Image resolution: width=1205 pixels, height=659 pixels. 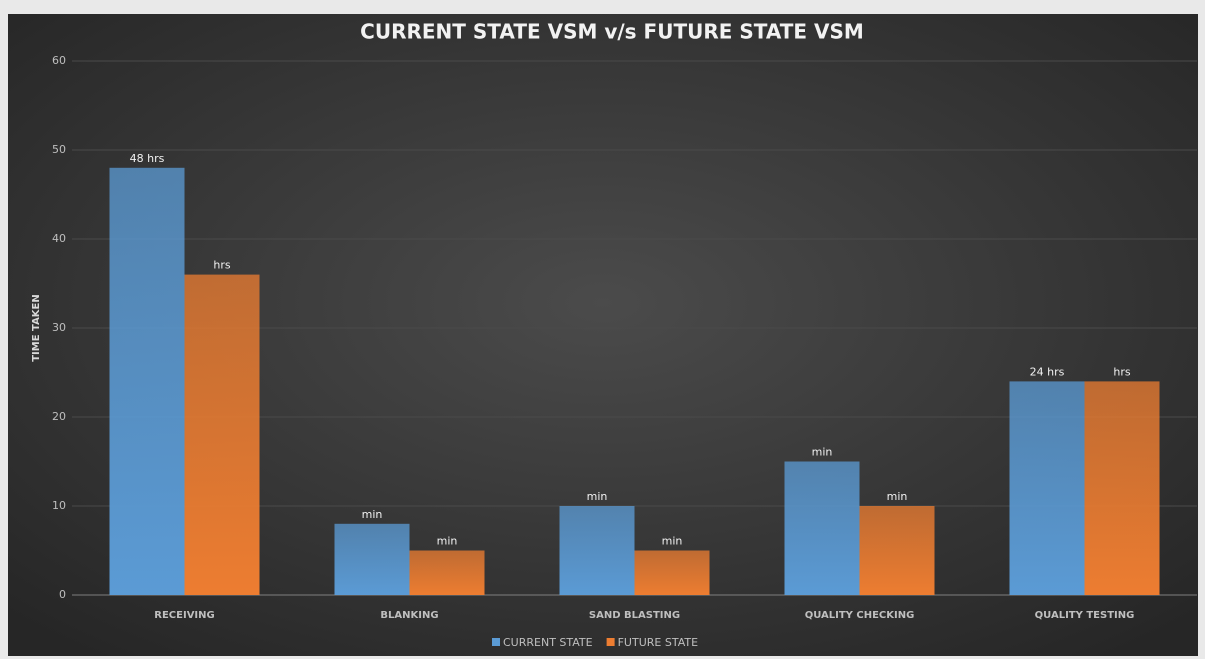 What do you see at coordinates (59, 60) in the screenshot?
I see `y-tick-label: 60` at bounding box center [59, 60].